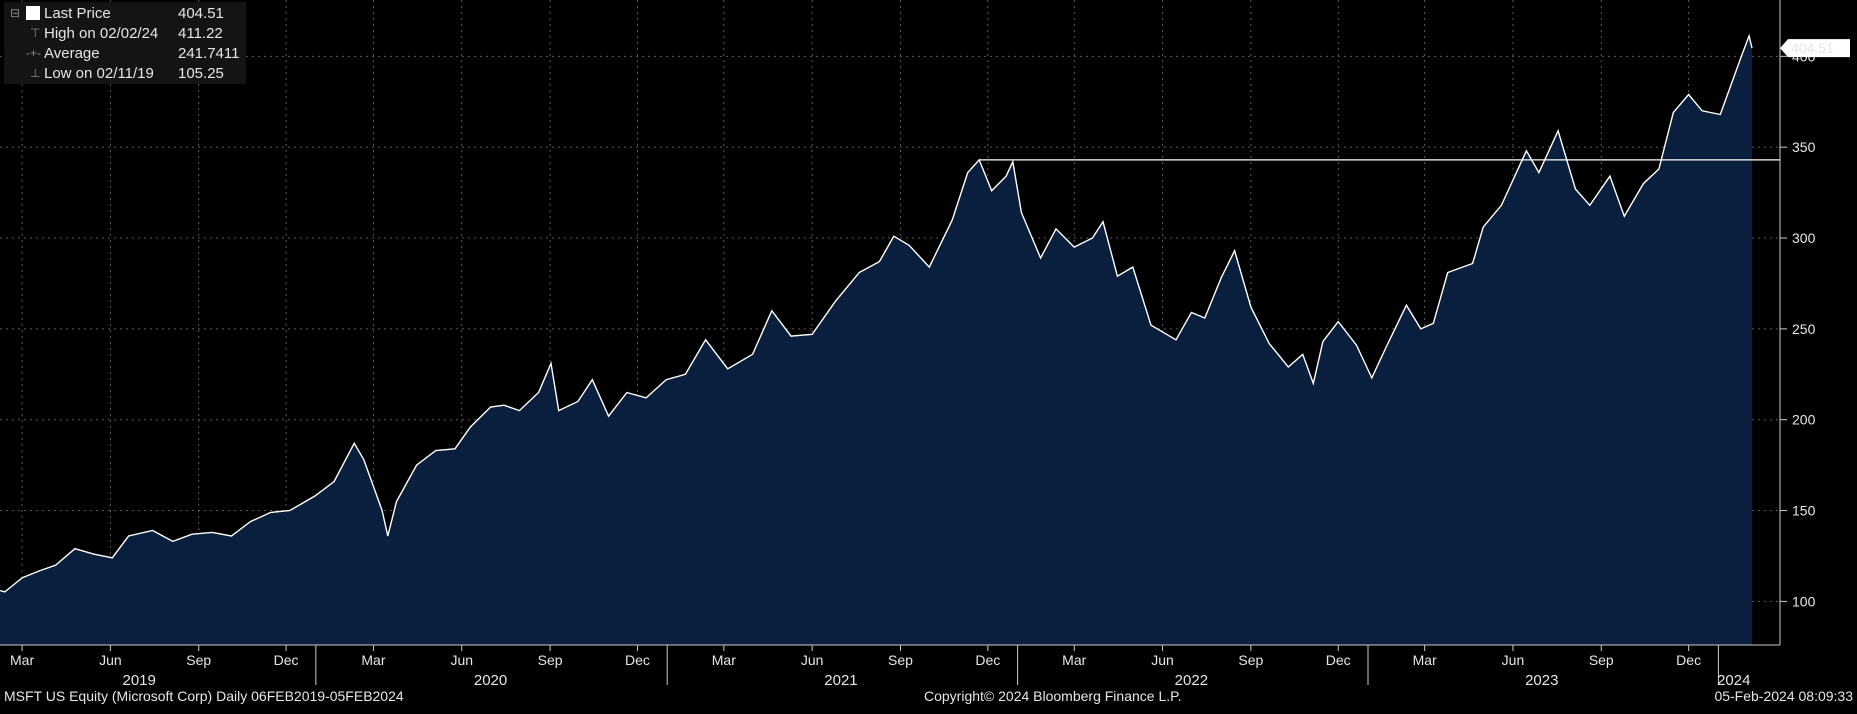 Image resolution: width=1857 pixels, height=714 pixels. Describe the element at coordinates (200, 33) in the screenshot. I see `high-value: 411.22` at that location.